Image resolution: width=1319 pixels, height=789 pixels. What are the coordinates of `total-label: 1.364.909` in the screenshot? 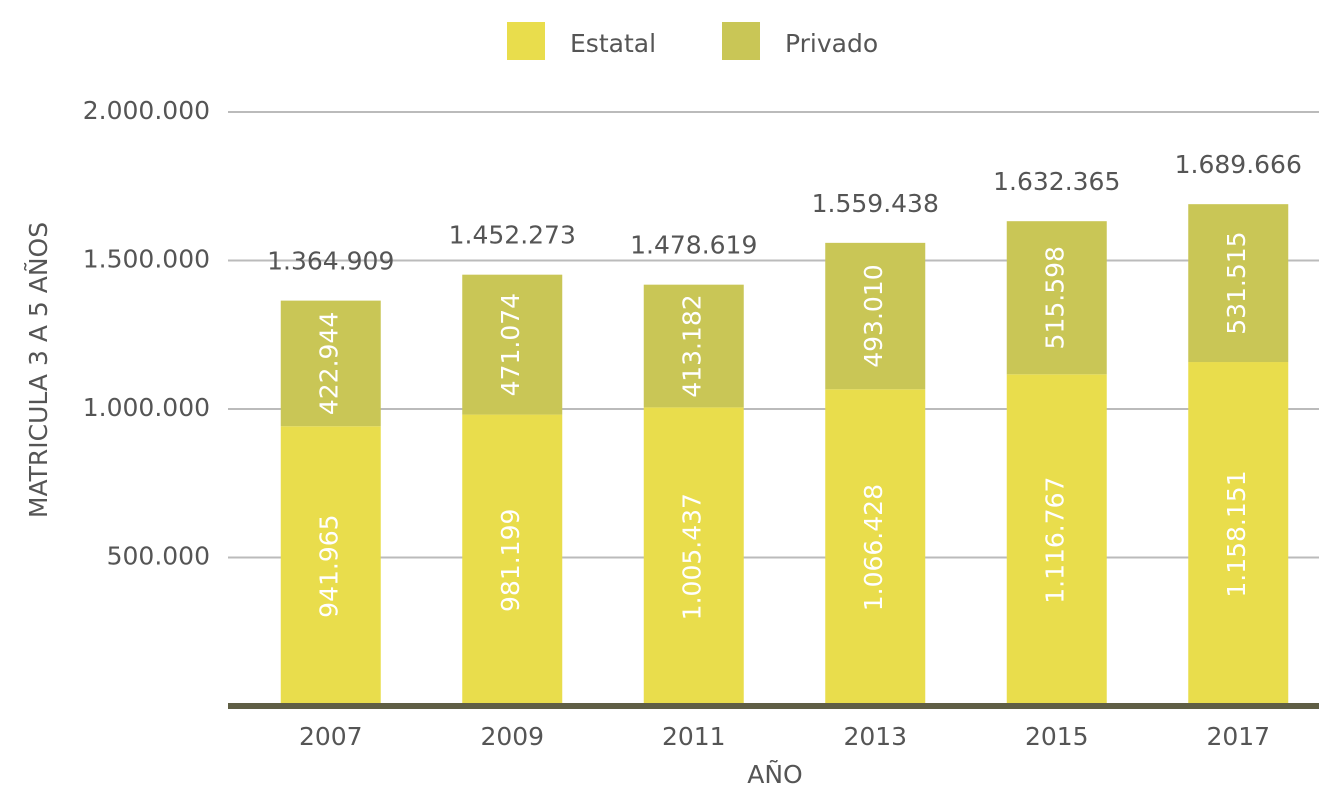 It's located at (330, 261).